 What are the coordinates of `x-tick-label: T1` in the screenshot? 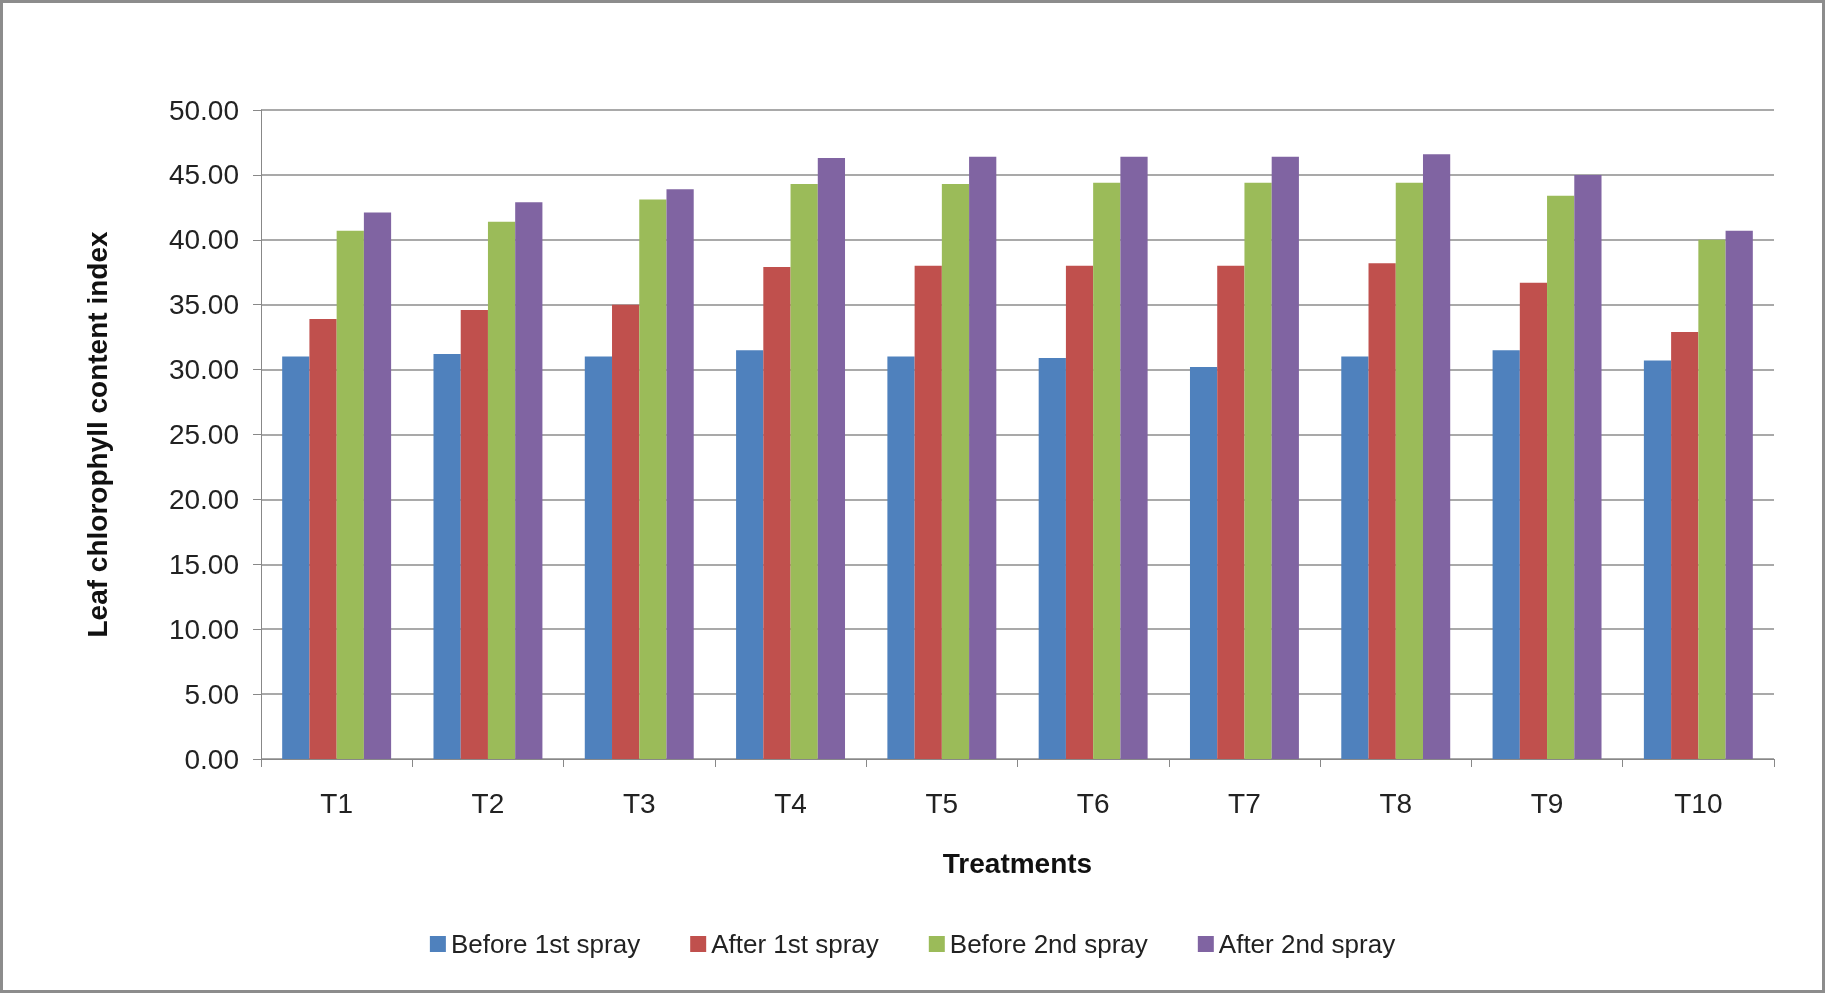 It's located at (336, 803).